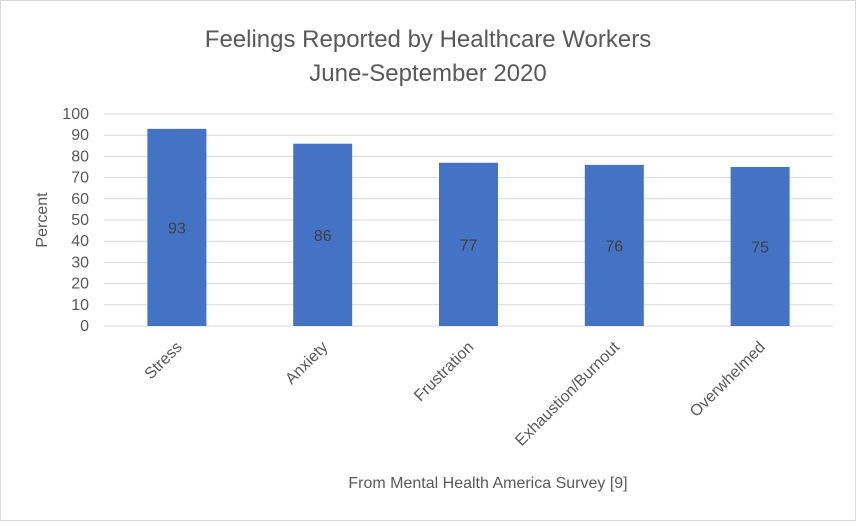  I want to click on data-label: 86, so click(323, 236).